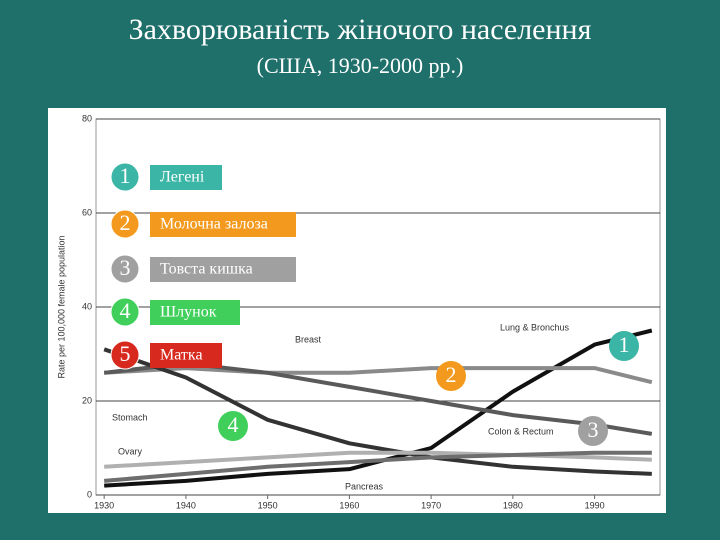 This screenshot has width=720, height=540. Describe the element at coordinates (130, 451) in the screenshot. I see `series-label: Ovary` at that location.